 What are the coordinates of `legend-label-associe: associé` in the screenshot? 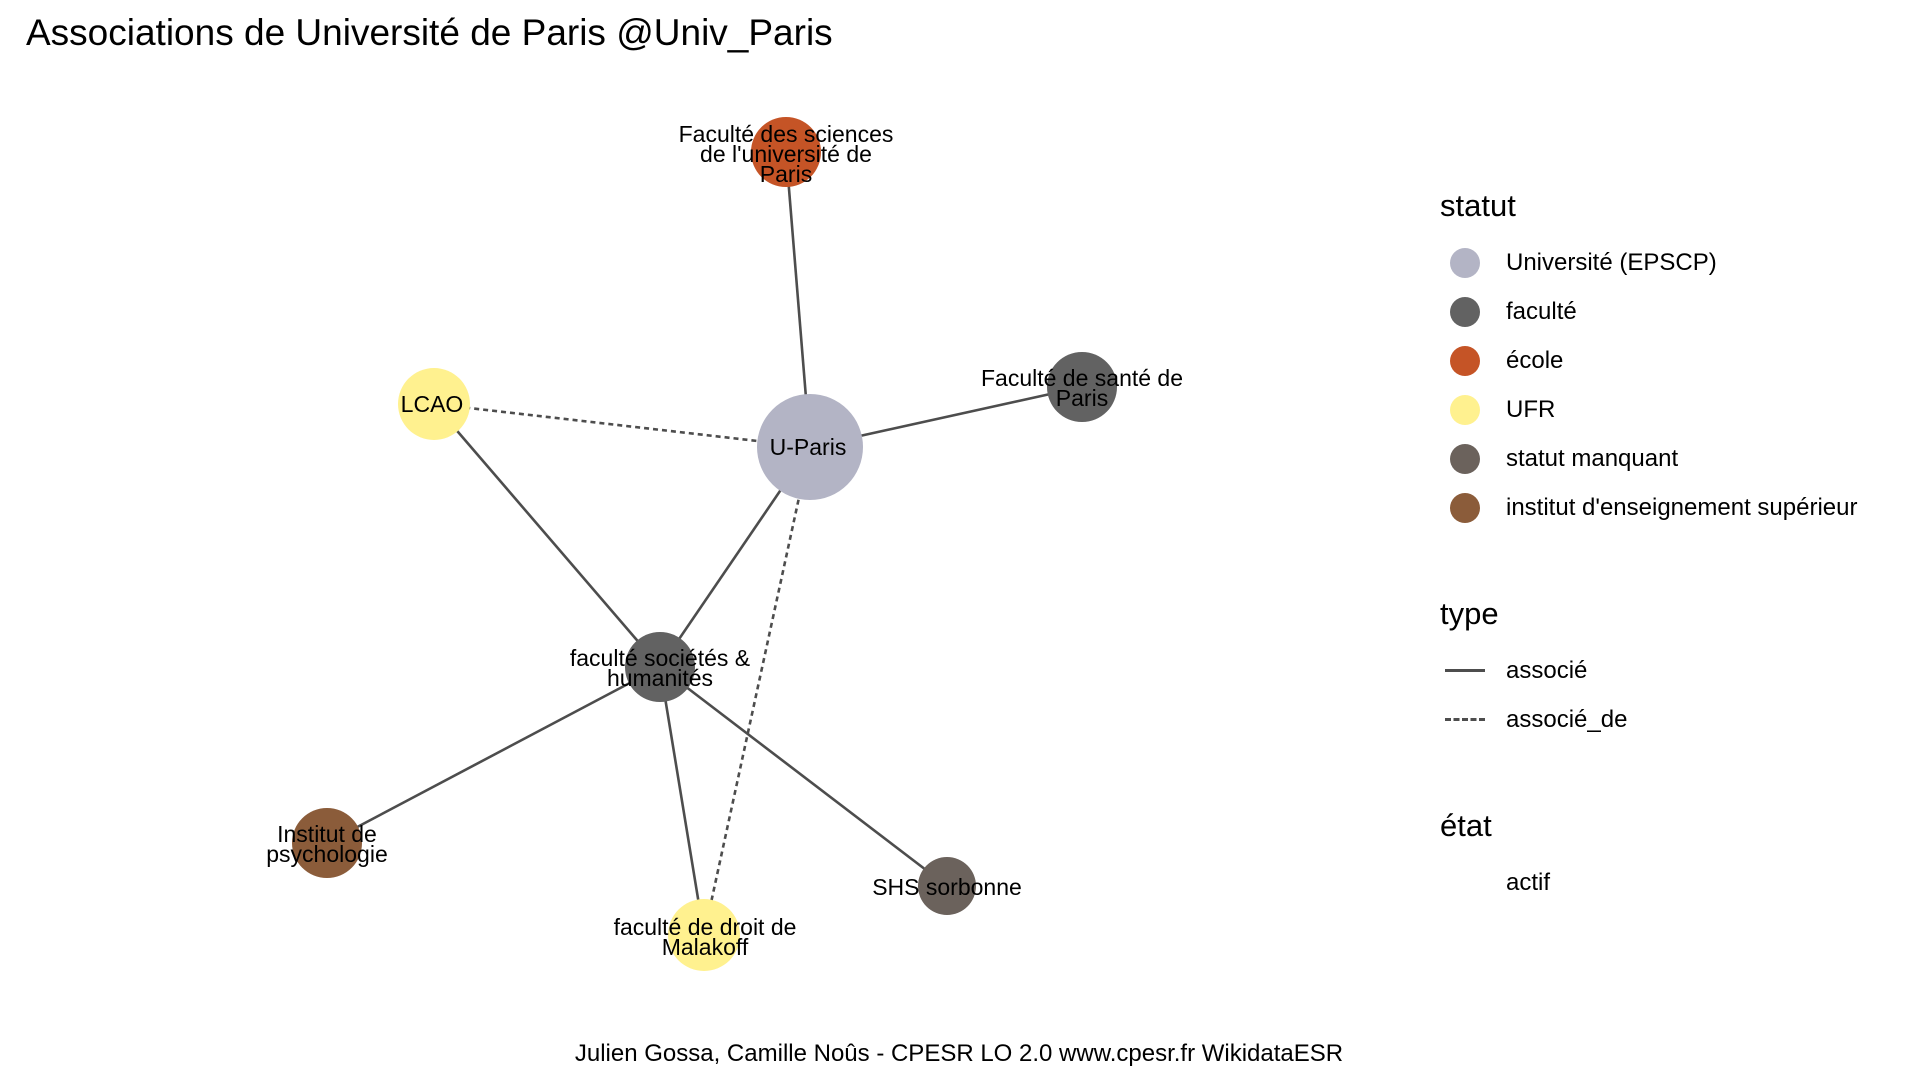 It's located at (1547, 670).